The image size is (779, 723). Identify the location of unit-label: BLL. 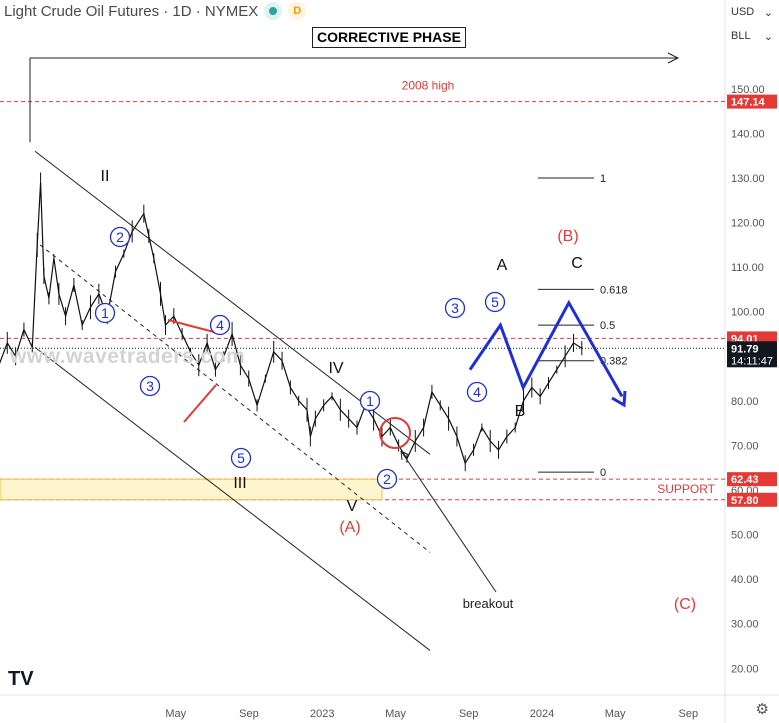
(741, 36).